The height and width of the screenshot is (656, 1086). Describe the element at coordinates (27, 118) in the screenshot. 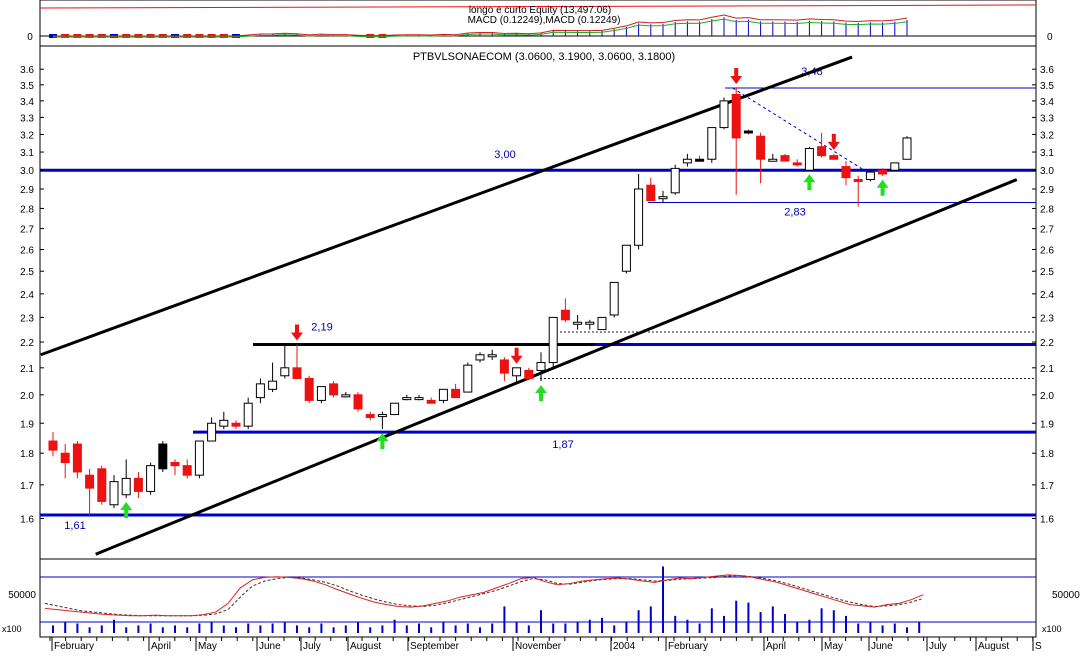

I see `y-tick-label-left: 3.3` at that location.